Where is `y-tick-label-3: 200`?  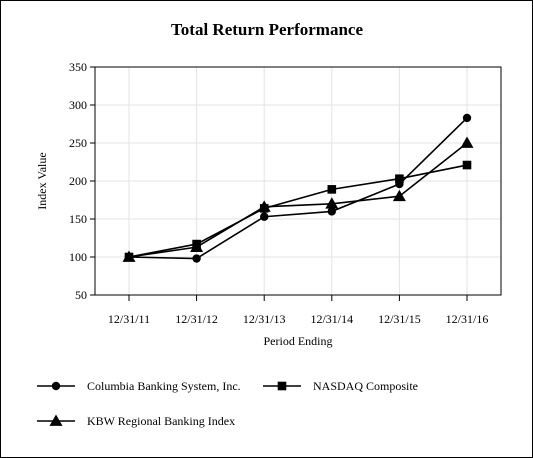
y-tick-label-3: 200 is located at coordinates (78, 181).